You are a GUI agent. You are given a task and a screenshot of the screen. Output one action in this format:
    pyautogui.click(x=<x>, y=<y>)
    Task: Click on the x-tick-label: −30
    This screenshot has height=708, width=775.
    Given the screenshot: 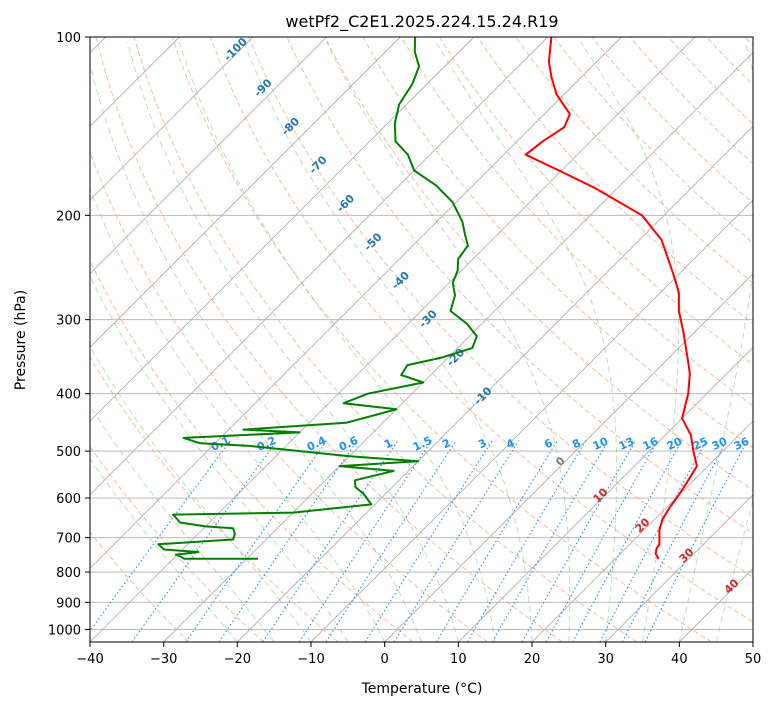 What is the action you would take?
    pyautogui.click(x=163, y=659)
    